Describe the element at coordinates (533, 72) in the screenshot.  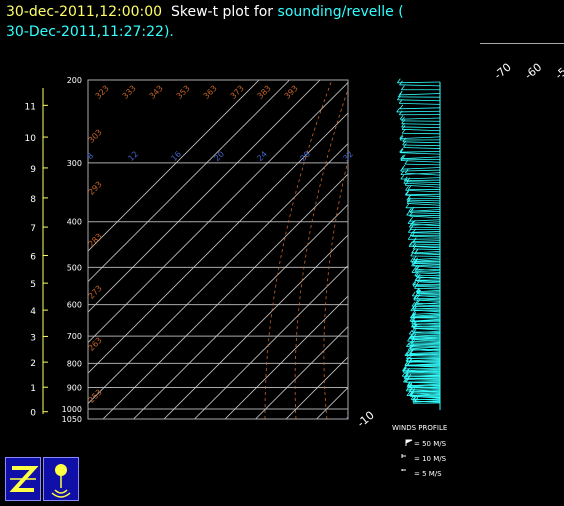
I see `isotherm-label-top: -60` at that location.